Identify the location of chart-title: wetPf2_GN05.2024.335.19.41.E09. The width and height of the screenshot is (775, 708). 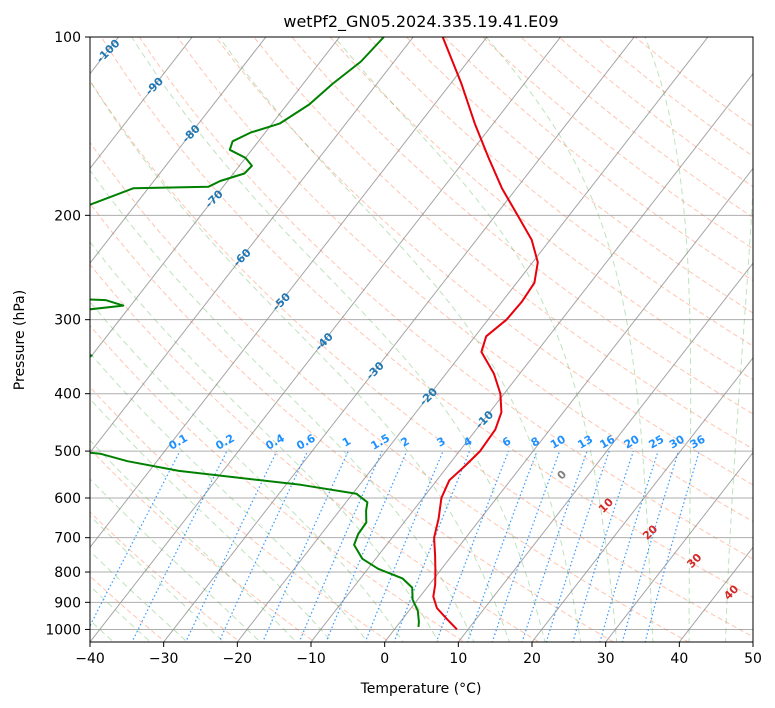
(420, 22).